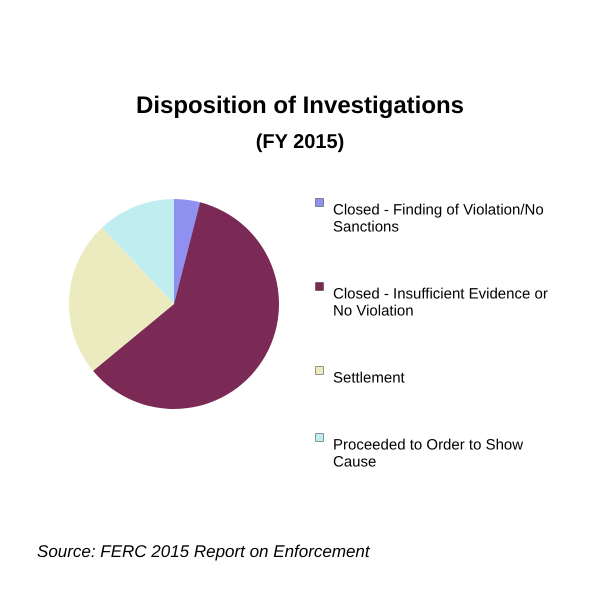 The image size is (600, 605). Describe the element at coordinates (204, 551) in the screenshot. I see `source-note: Source: FERC 2015 Report on Enforcement` at that location.